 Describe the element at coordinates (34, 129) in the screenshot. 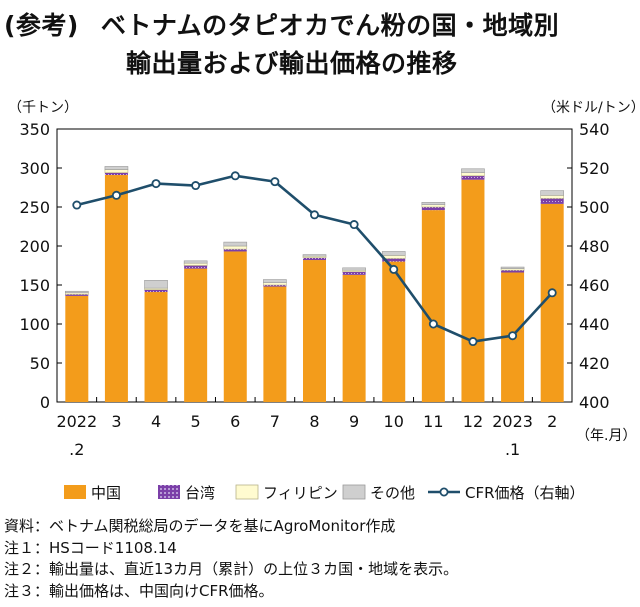

I see `left-tick-label-7: 350` at that location.